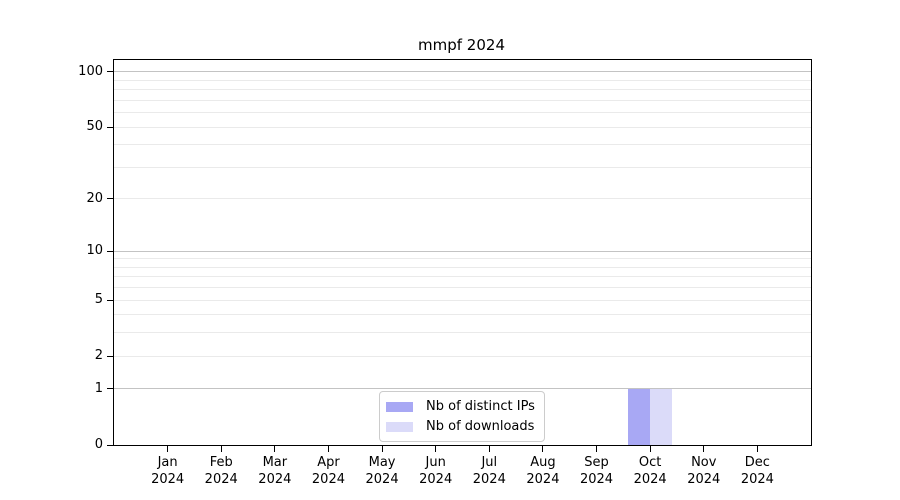  I want to click on x-axis-tick-label: Jul 2024, so click(489, 471).